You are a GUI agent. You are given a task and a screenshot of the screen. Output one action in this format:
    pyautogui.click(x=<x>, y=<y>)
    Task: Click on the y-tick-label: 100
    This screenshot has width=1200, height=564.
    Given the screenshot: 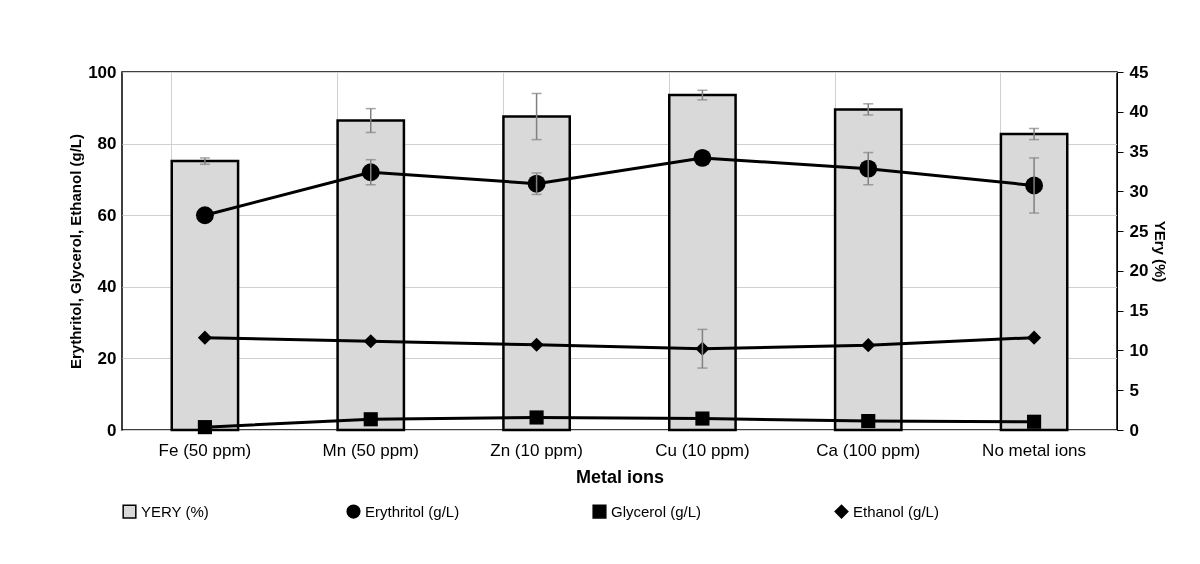 What is the action you would take?
    pyautogui.click(x=102, y=72)
    